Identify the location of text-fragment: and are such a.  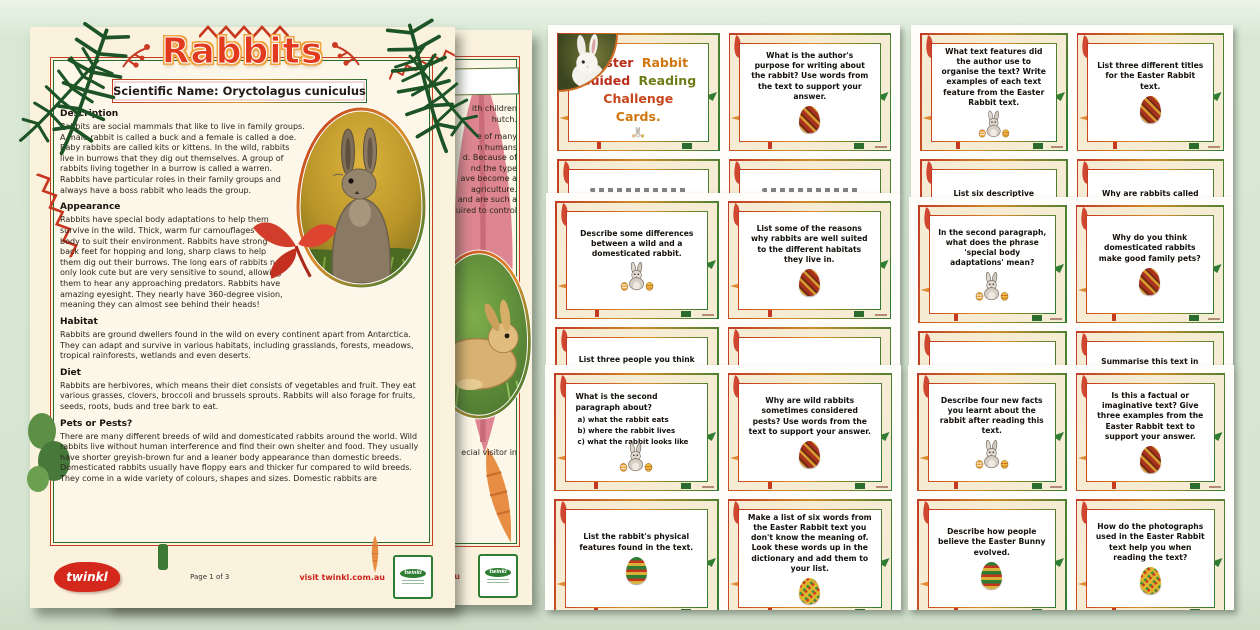
(487, 200).